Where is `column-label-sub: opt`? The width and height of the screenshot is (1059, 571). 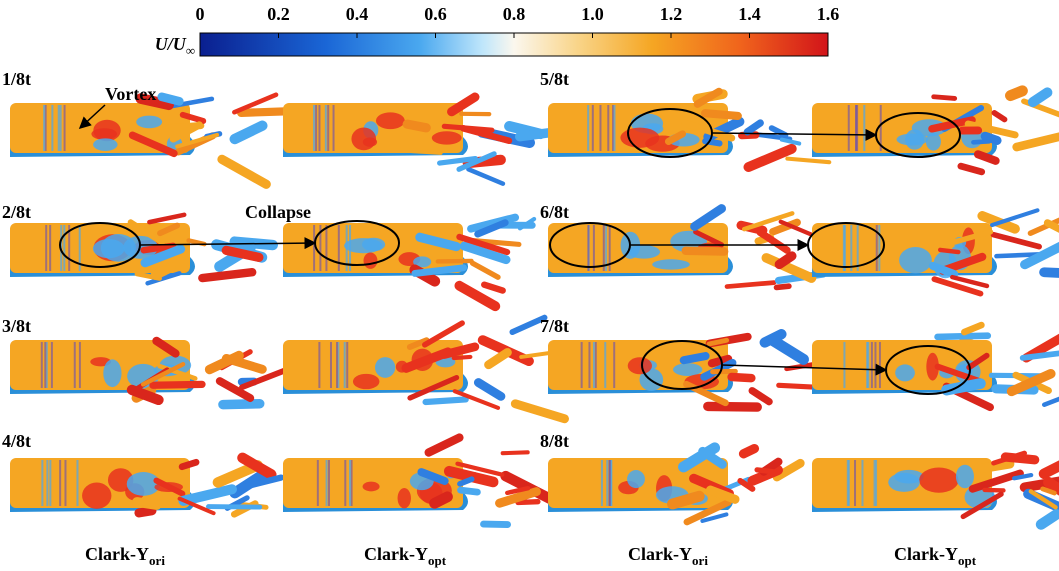
column-label-sub: opt is located at coordinates (967, 560).